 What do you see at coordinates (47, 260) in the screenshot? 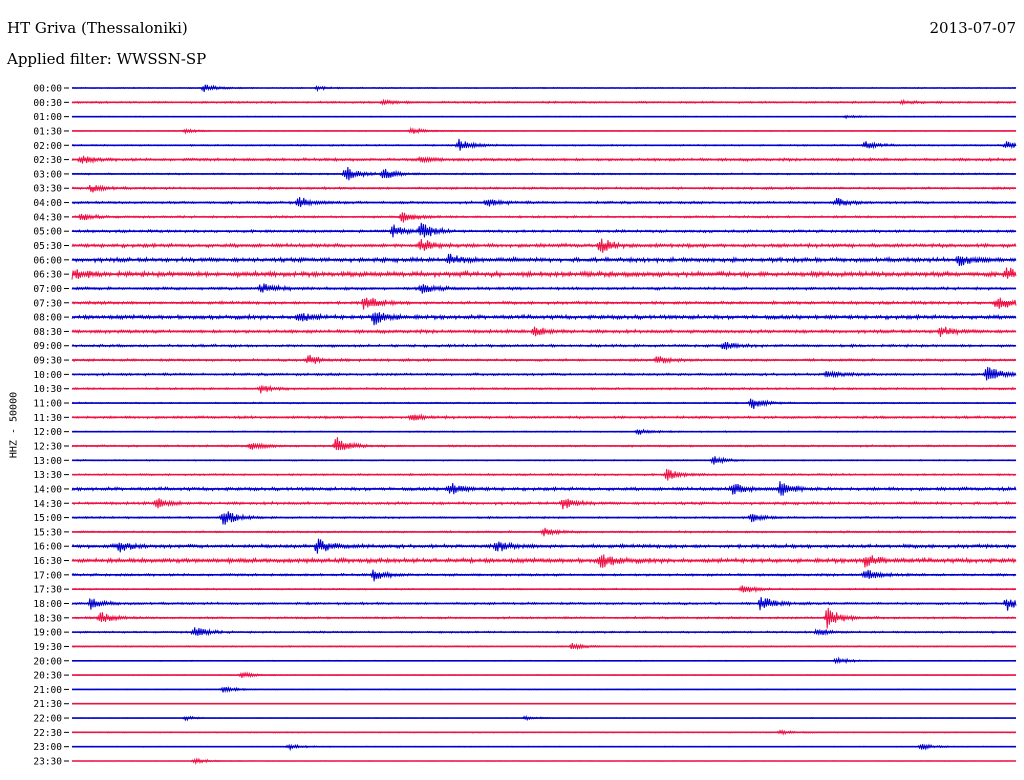
I see `row-label-0600: 06:00` at bounding box center [47, 260].